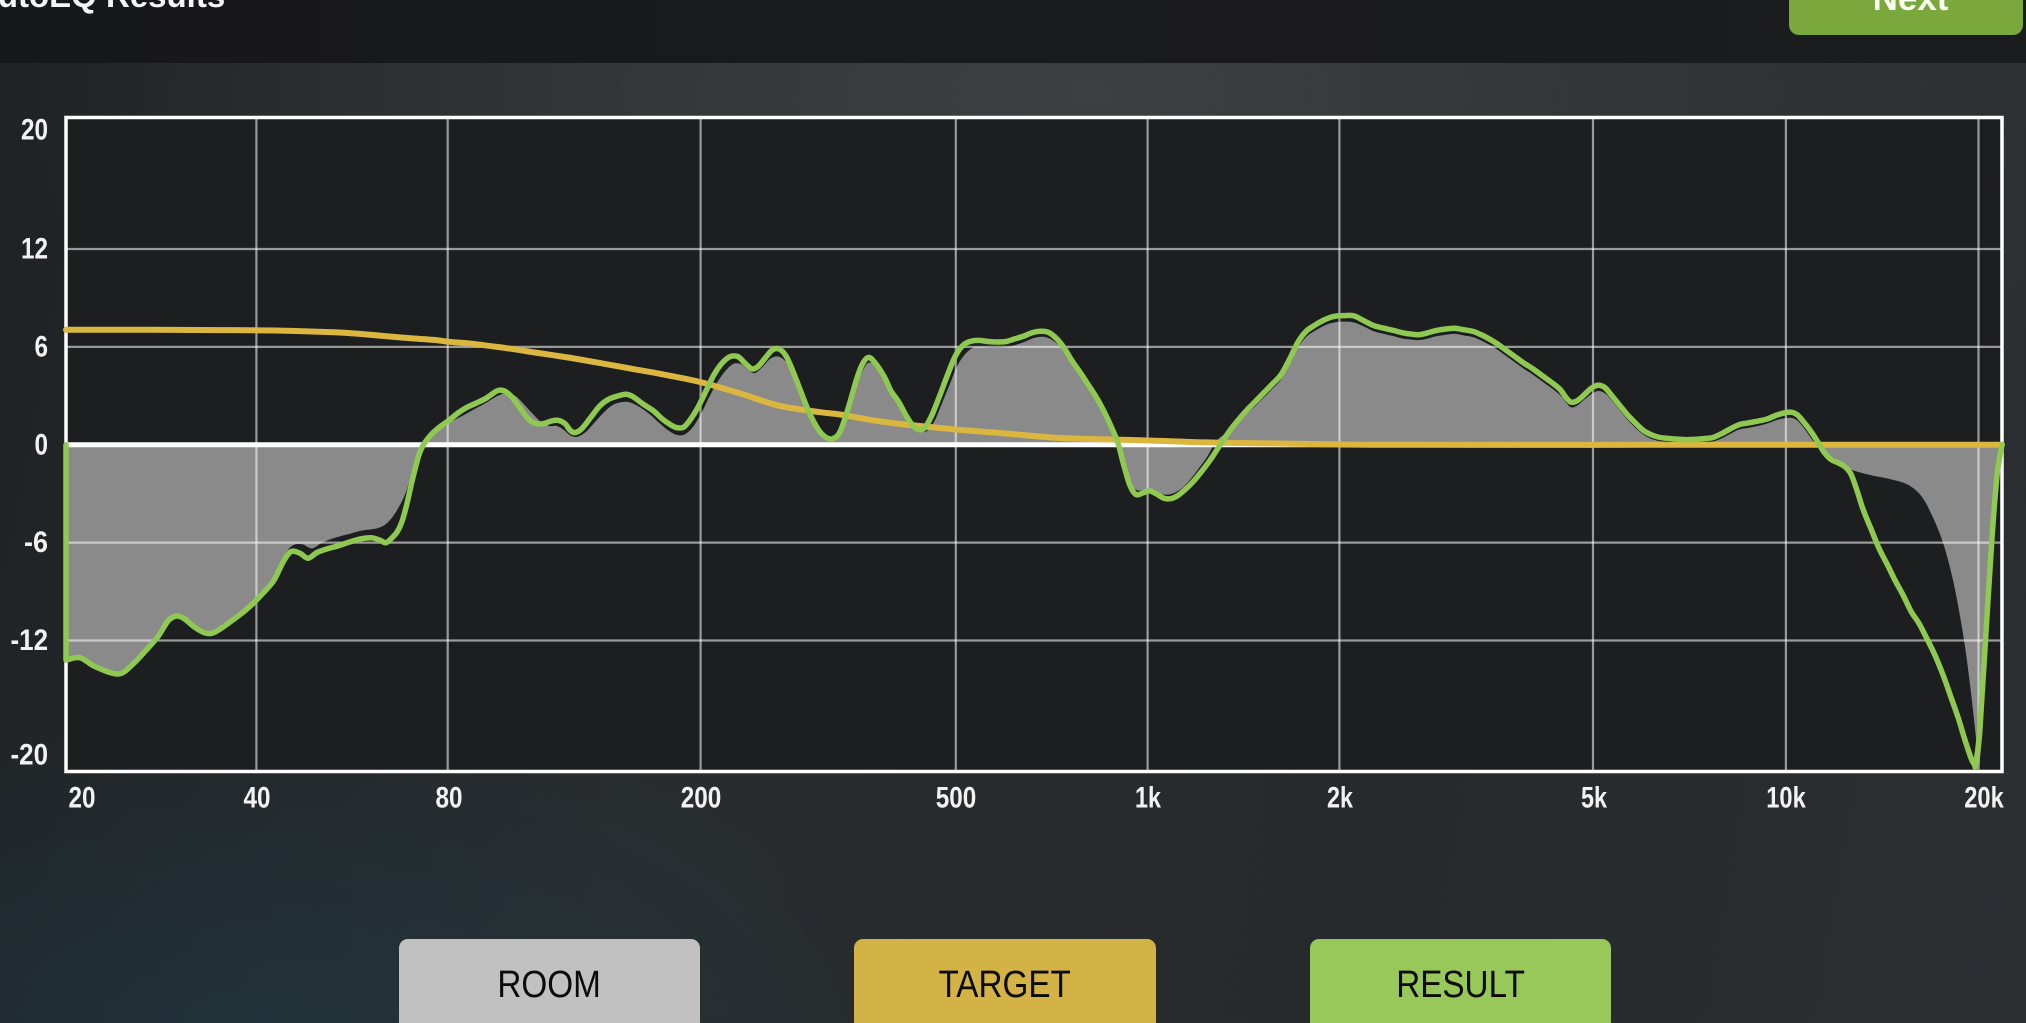  What do you see at coordinates (30, 755) in the screenshot?
I see `svg-text: -20` at bounding box center [30, 755].